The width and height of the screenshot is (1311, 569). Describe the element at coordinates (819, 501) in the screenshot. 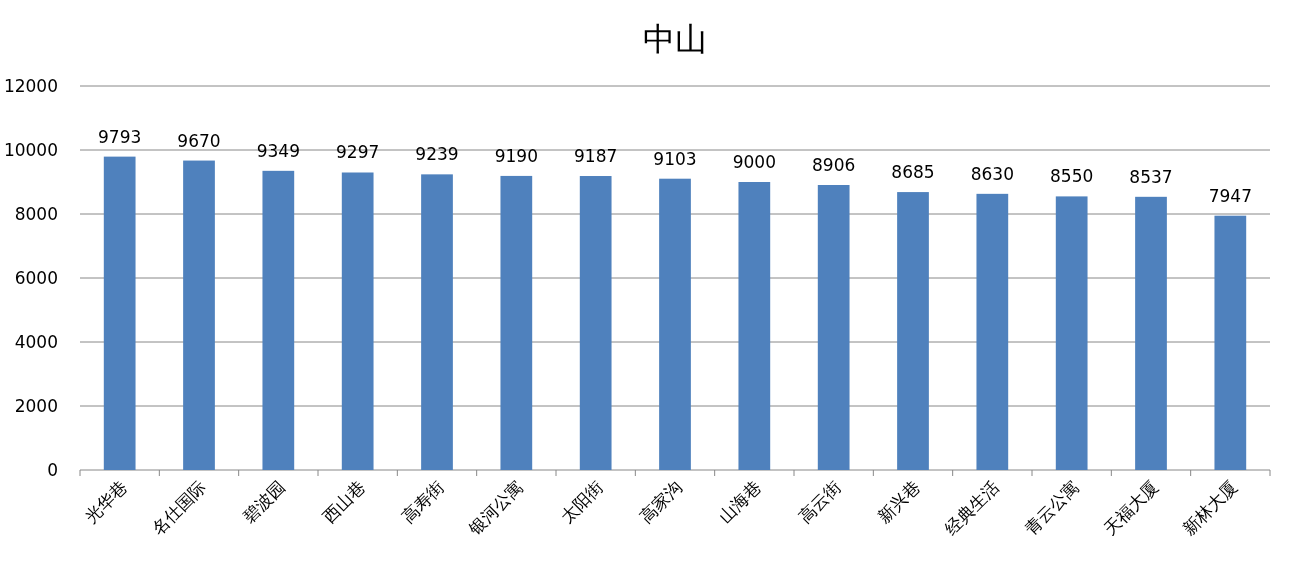

I see `x-tick-label: 高云街` at that location.